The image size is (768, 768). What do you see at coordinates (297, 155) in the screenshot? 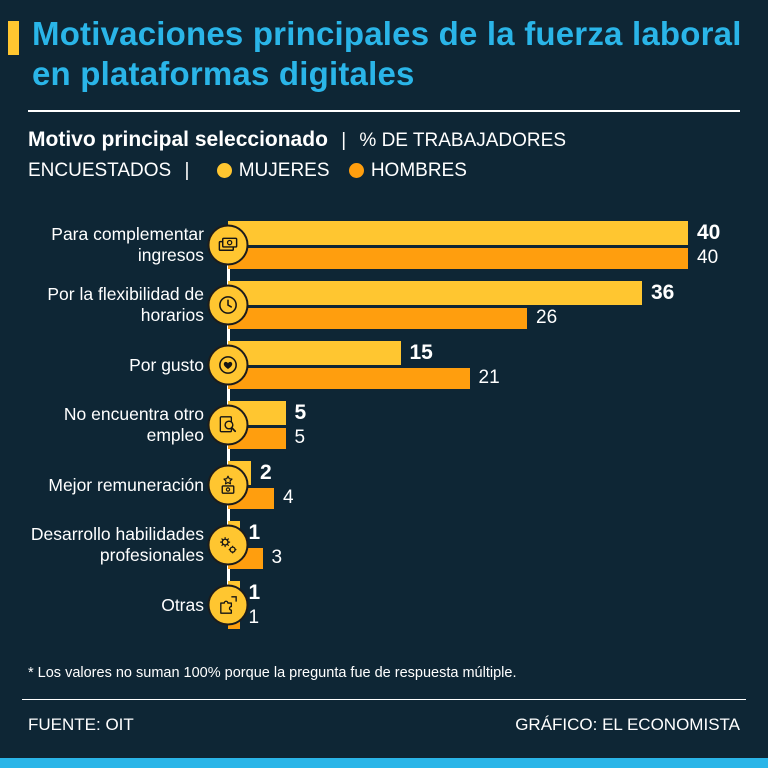
I see `subtitle-percent-label: % DE TRABAJADORES ENCUESTADOS` at bounding box center [297, 155].